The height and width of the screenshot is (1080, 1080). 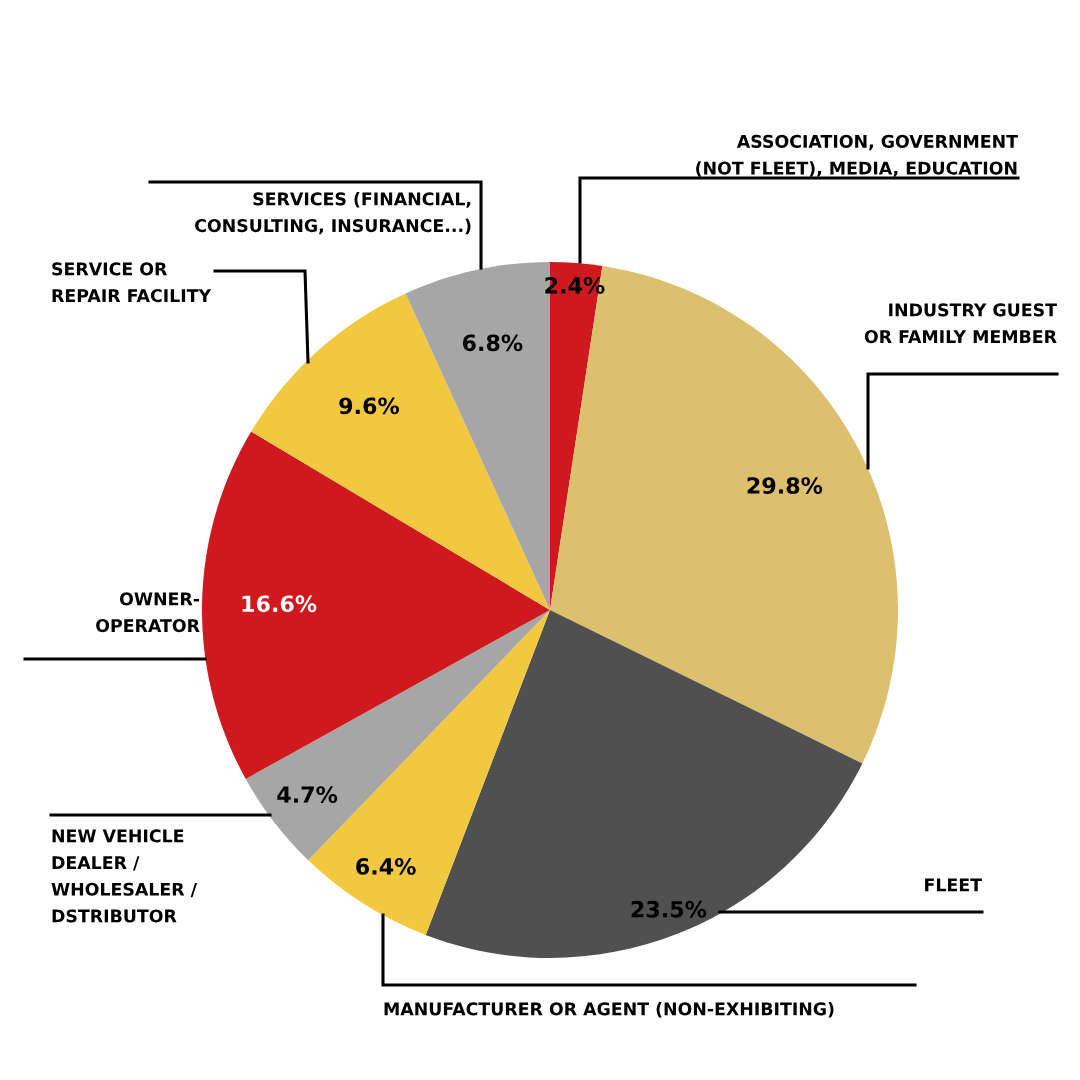 I want to click on data-label: 23.5%, so click(x=669, y=909).